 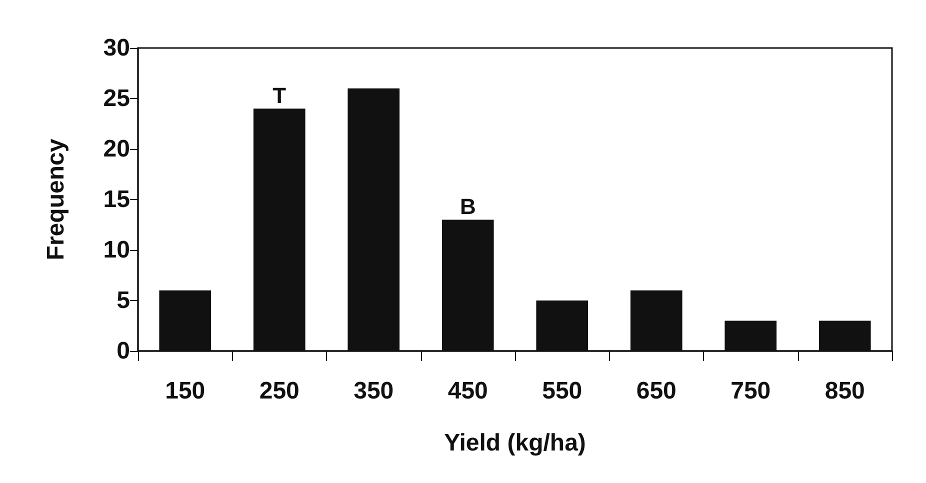 What do you see at coordinates (844, 391) in the screenshot?
I see `x-tick-label: 850` at bounding box center [844, 391].